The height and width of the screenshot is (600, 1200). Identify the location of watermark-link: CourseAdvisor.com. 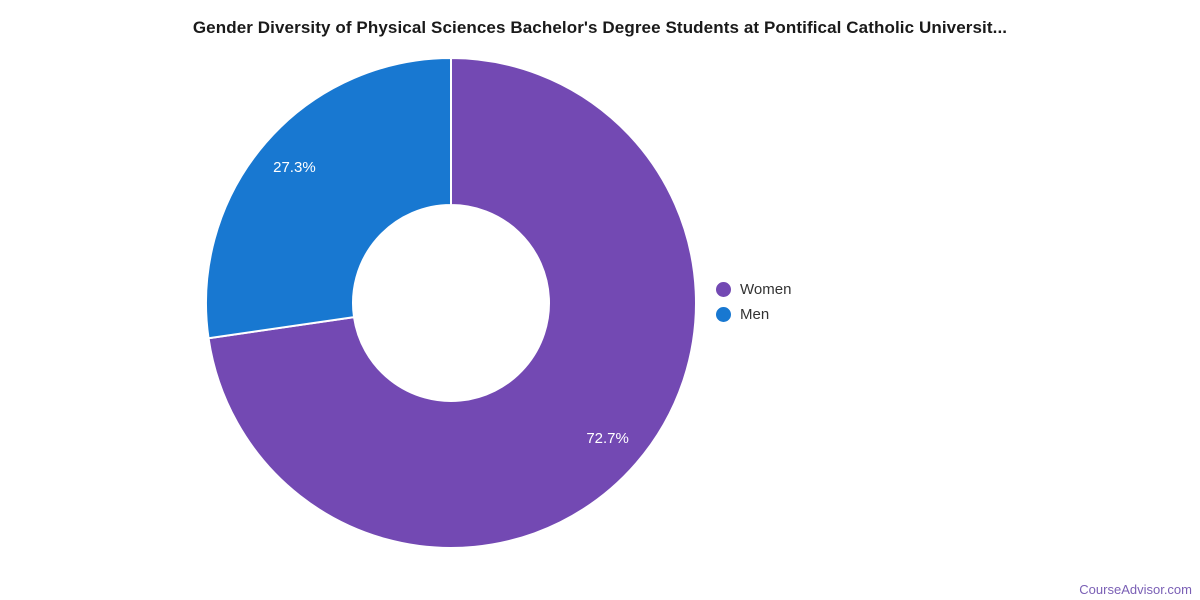
(1135, 589).